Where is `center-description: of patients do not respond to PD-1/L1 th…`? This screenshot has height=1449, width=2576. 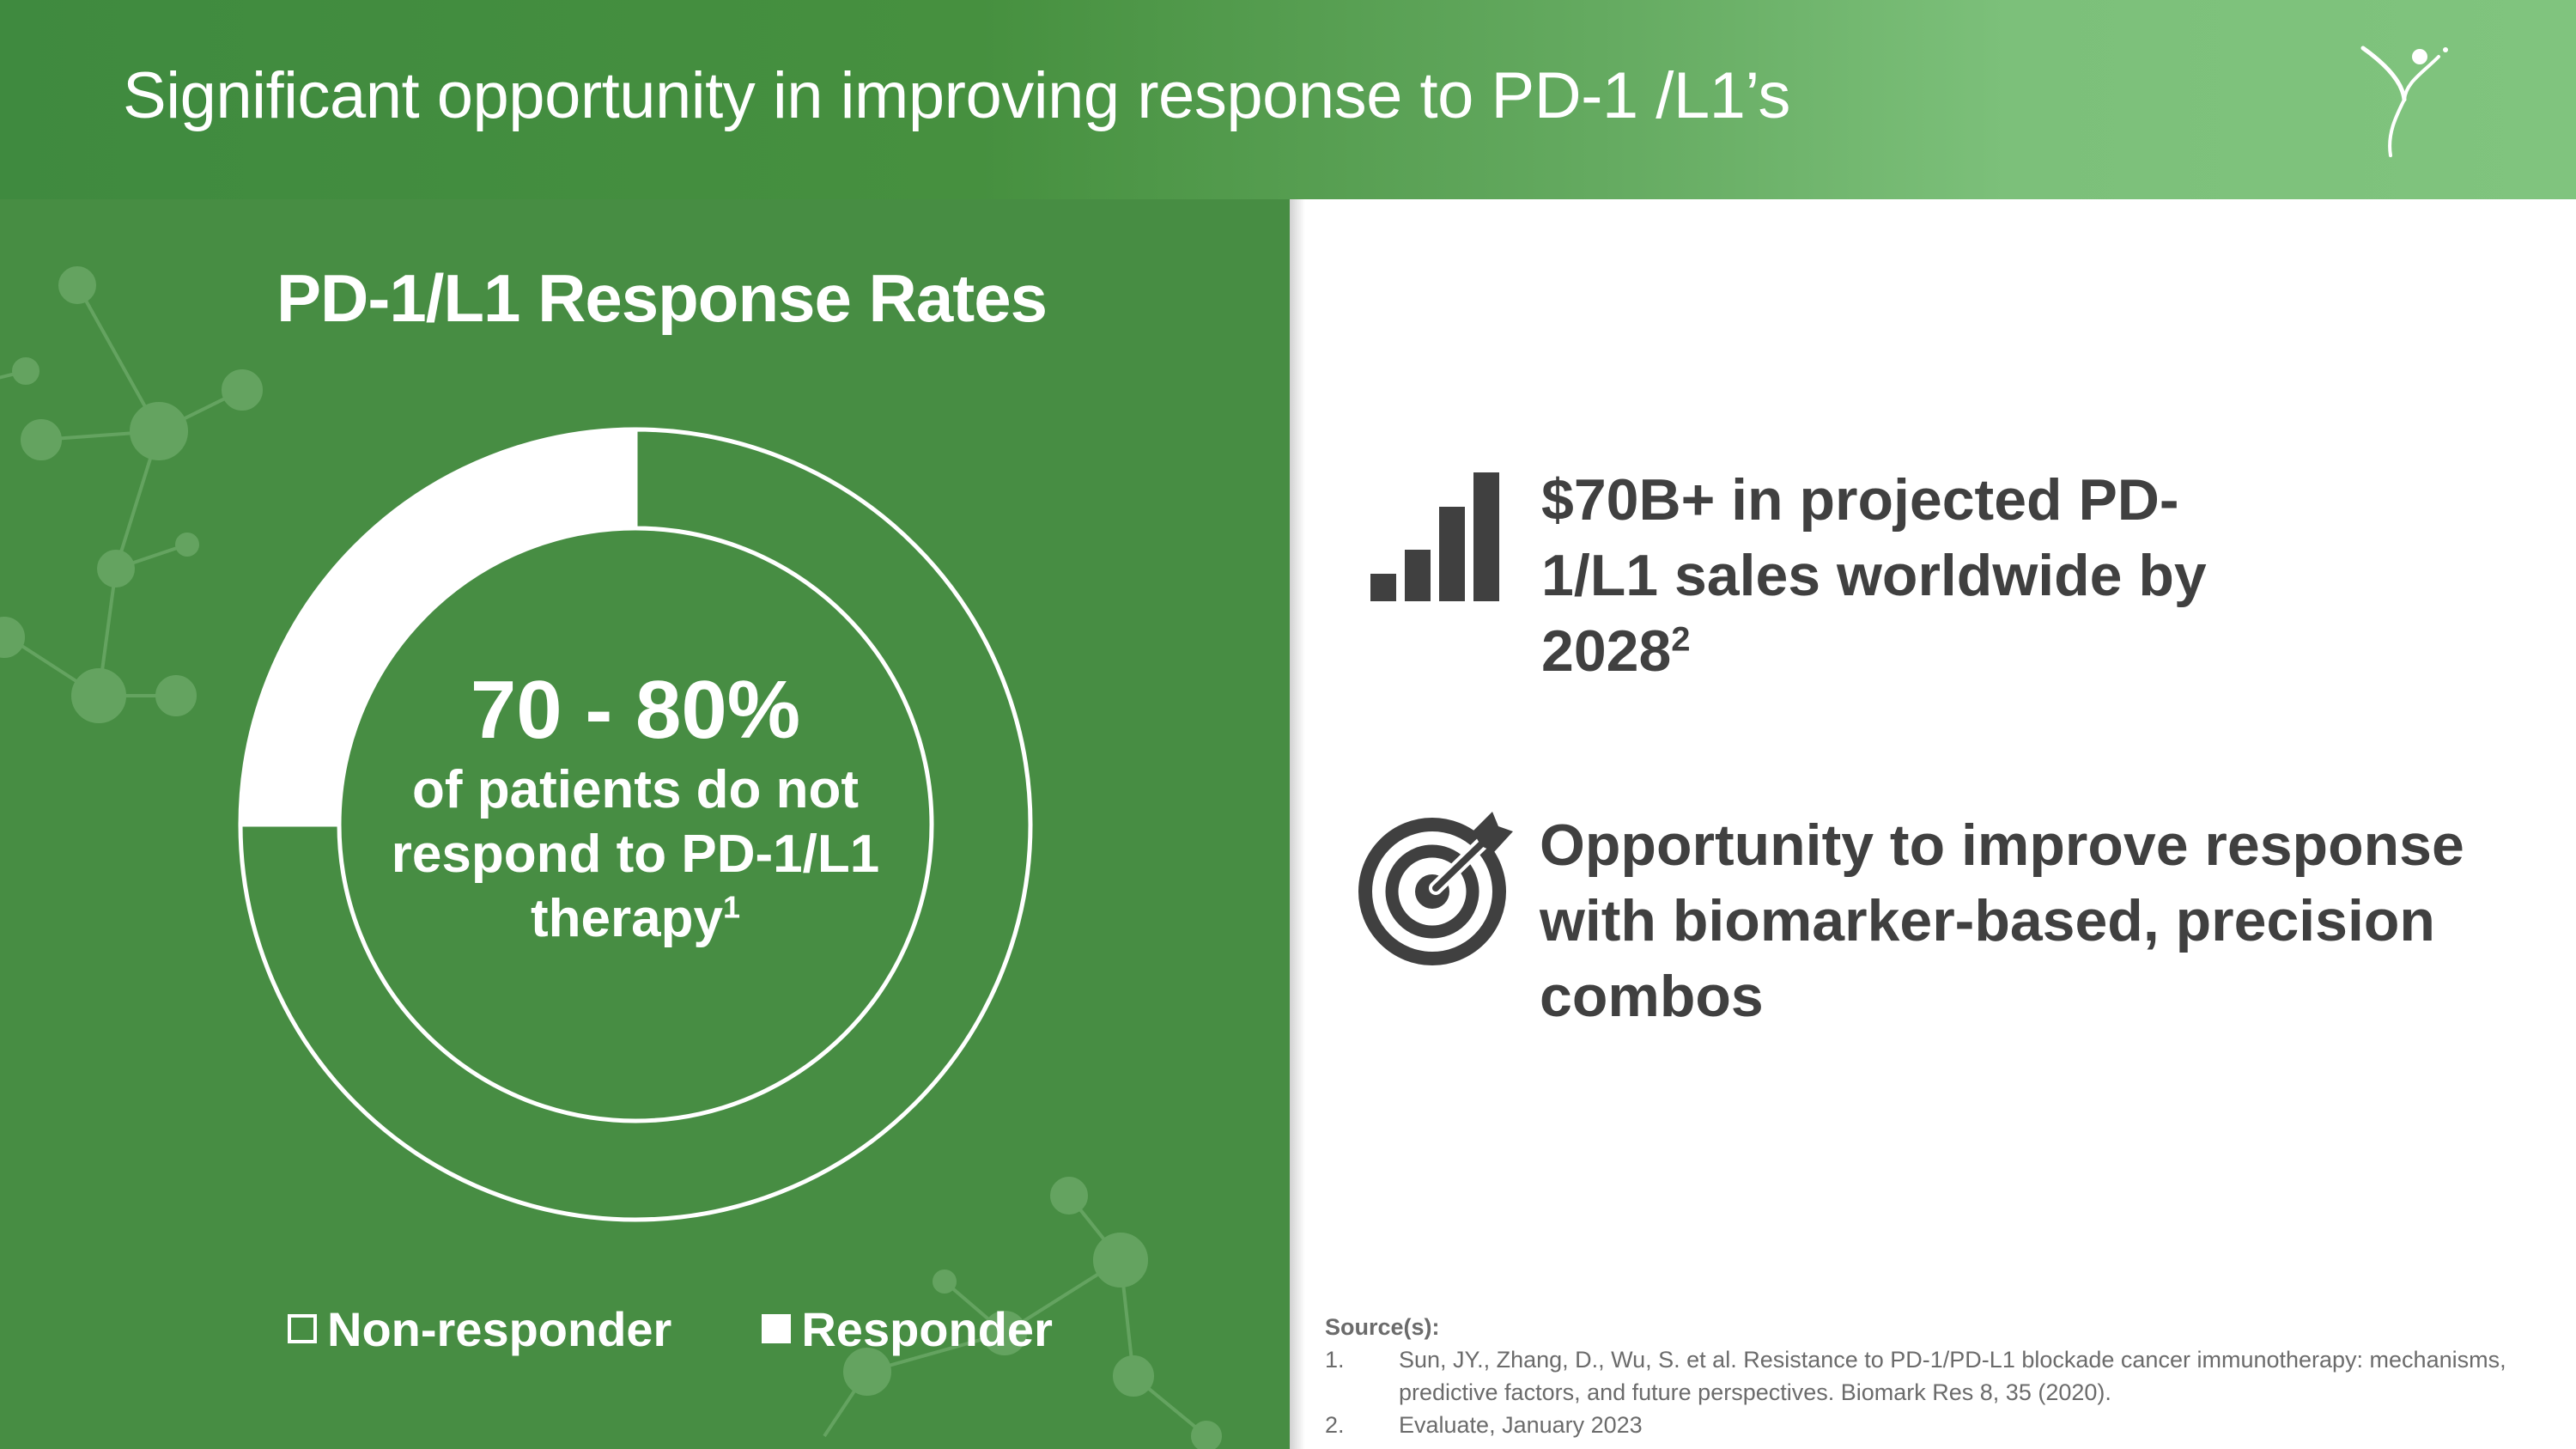
center-description: of patients do not respond to PD-1/L1 th… is located at coordinates (636, 854).